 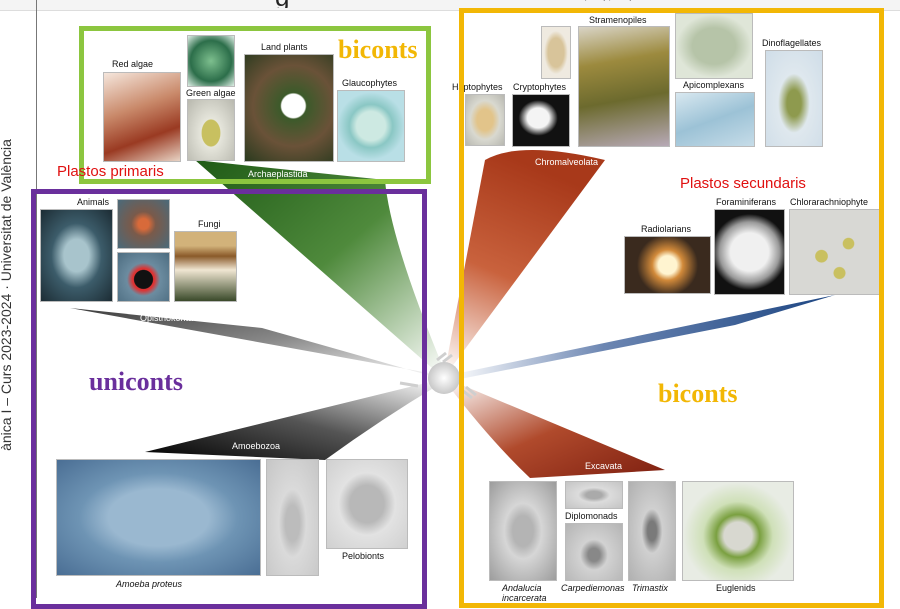 What do you see at coordinates (652, 531) in the screenshot?
I see `trimastix-photo` at bounding box center [652, 531].